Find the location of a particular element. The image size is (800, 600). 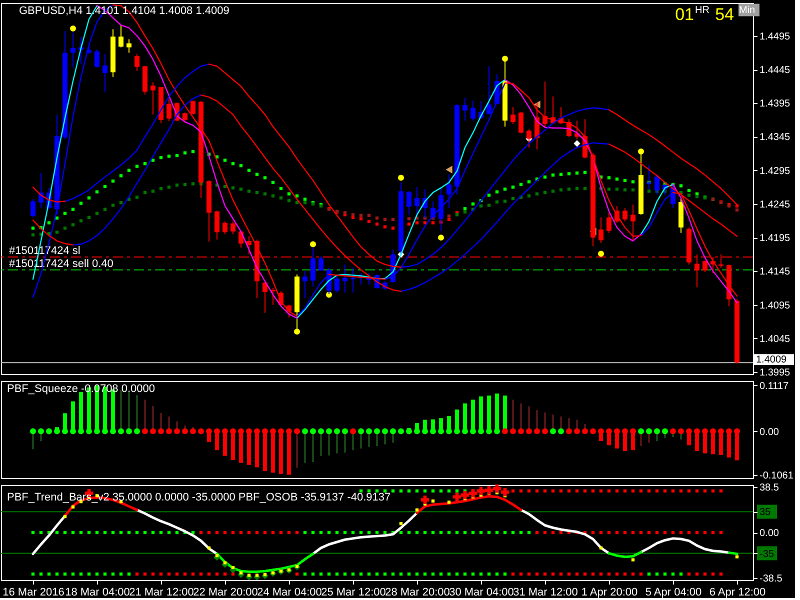

y2-tick-label: 35 is located at coordinates (766, 512).